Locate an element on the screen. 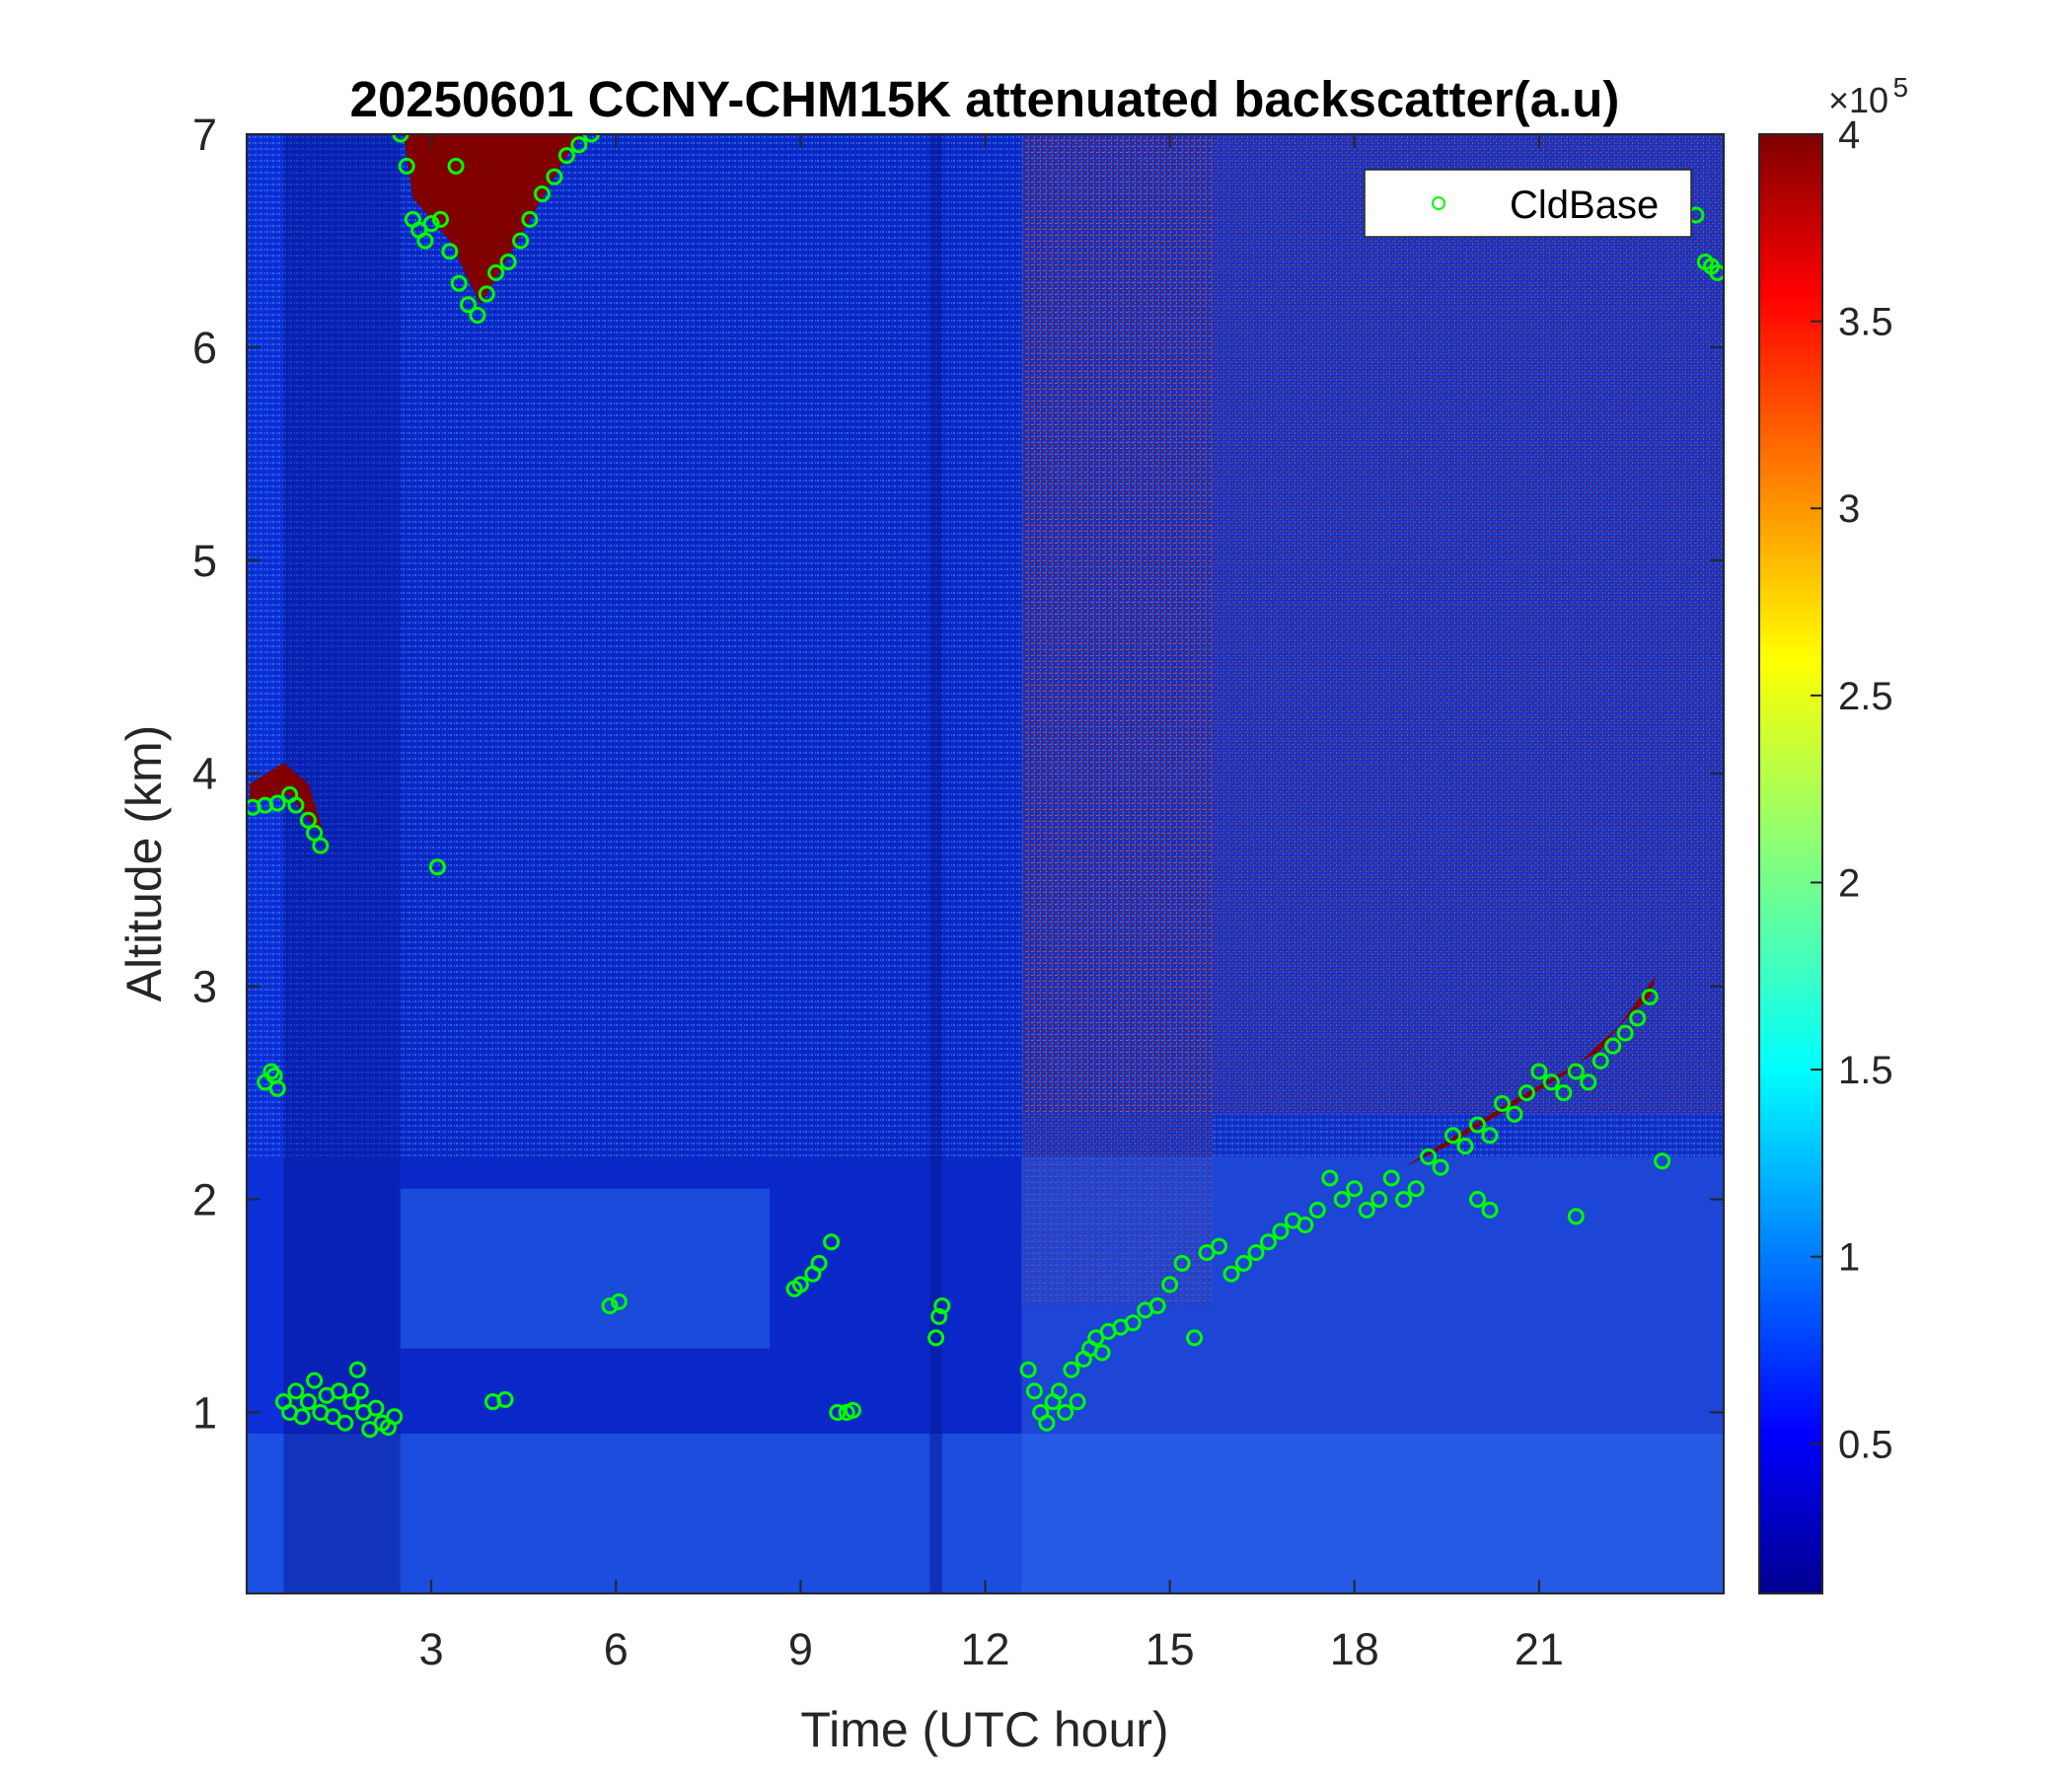 The width and height of the screenshot is (2072, 1776). colorbar-tick-label-0: 0.5 is located at coordinates (1866, 1445).